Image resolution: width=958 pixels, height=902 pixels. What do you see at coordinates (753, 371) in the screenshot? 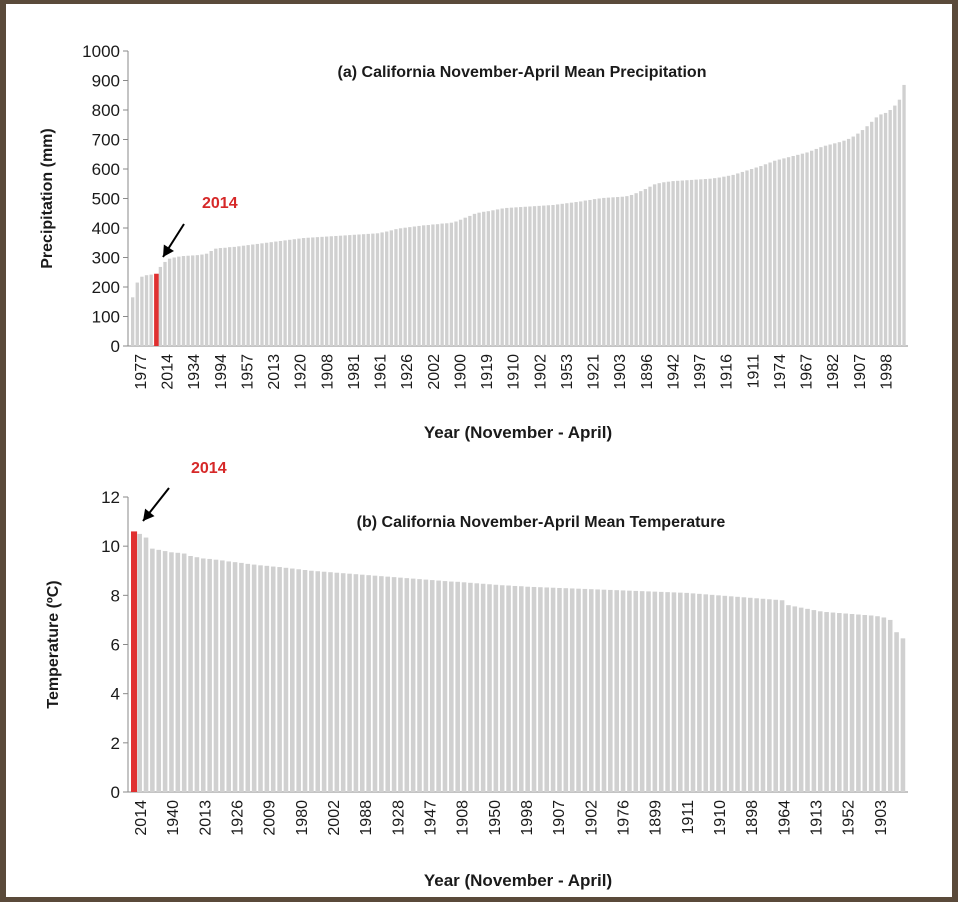
I see `x-tick-label: 1911` at bounding box center [753, 371].